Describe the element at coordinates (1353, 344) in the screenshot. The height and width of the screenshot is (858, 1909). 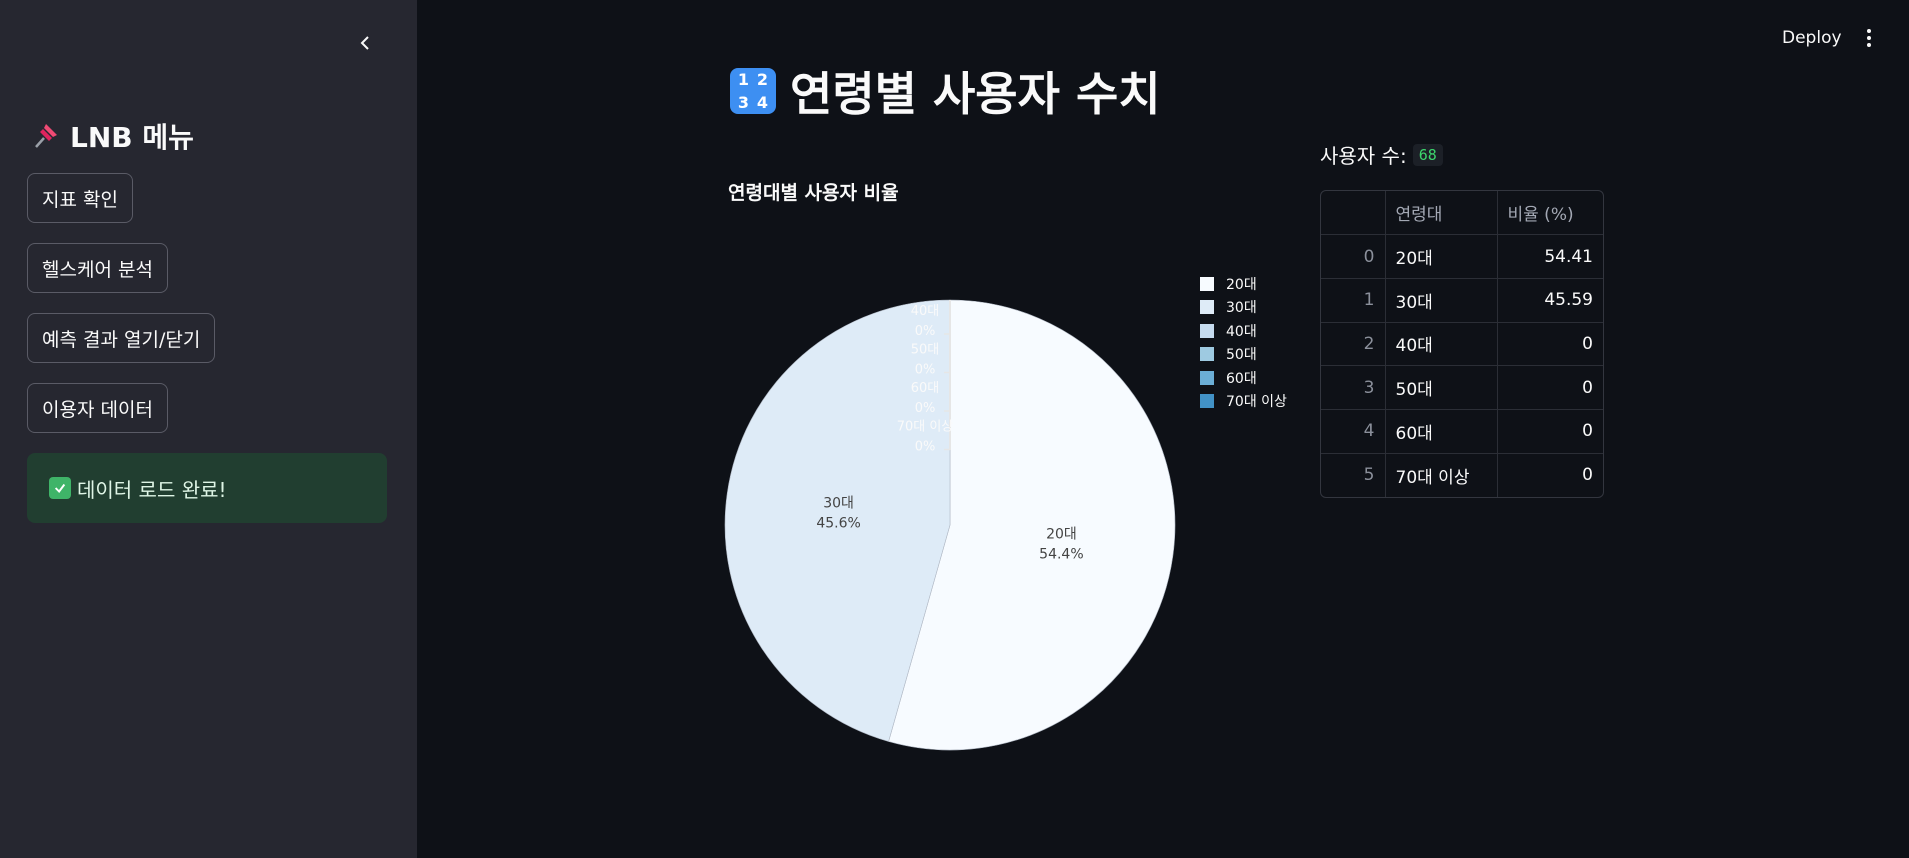
I see `row-index: 2` at that location.